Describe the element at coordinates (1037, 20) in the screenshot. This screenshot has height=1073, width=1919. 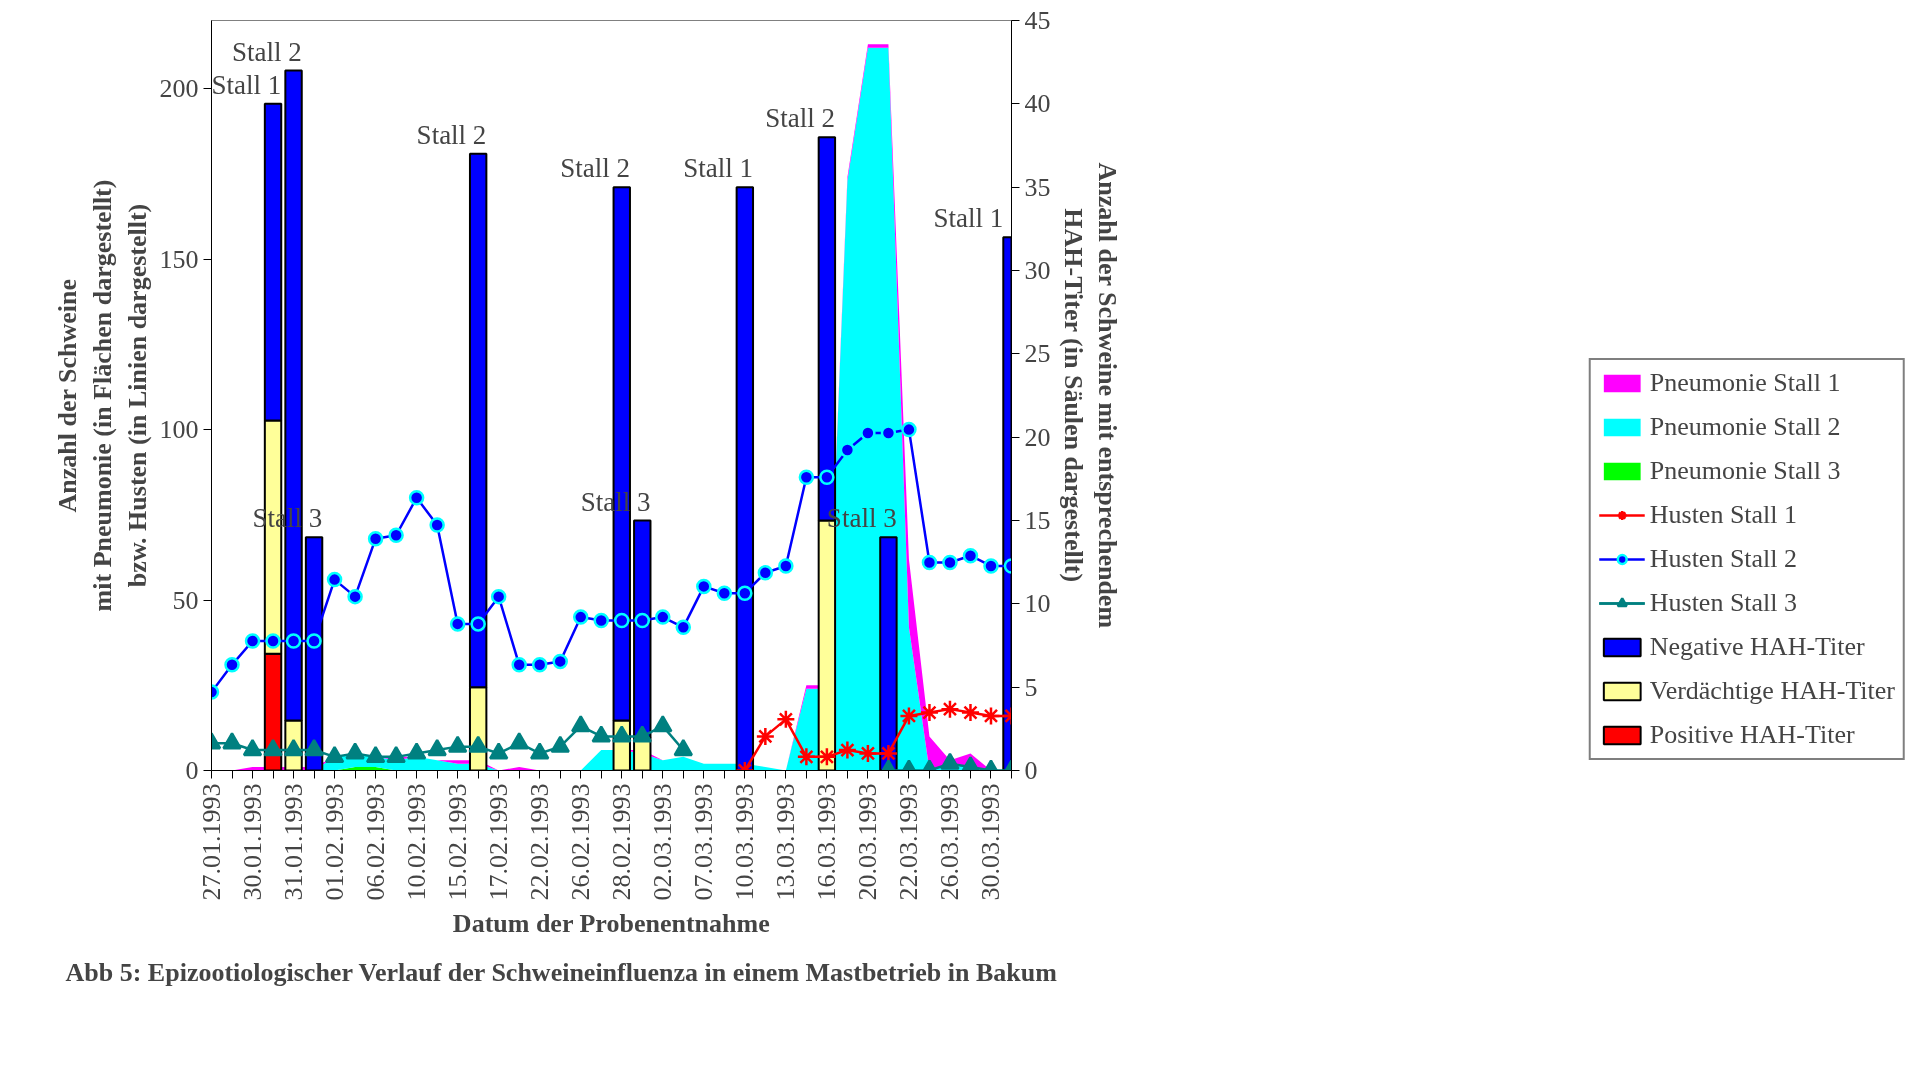
I see `y2-tick-label: 45` at that location.